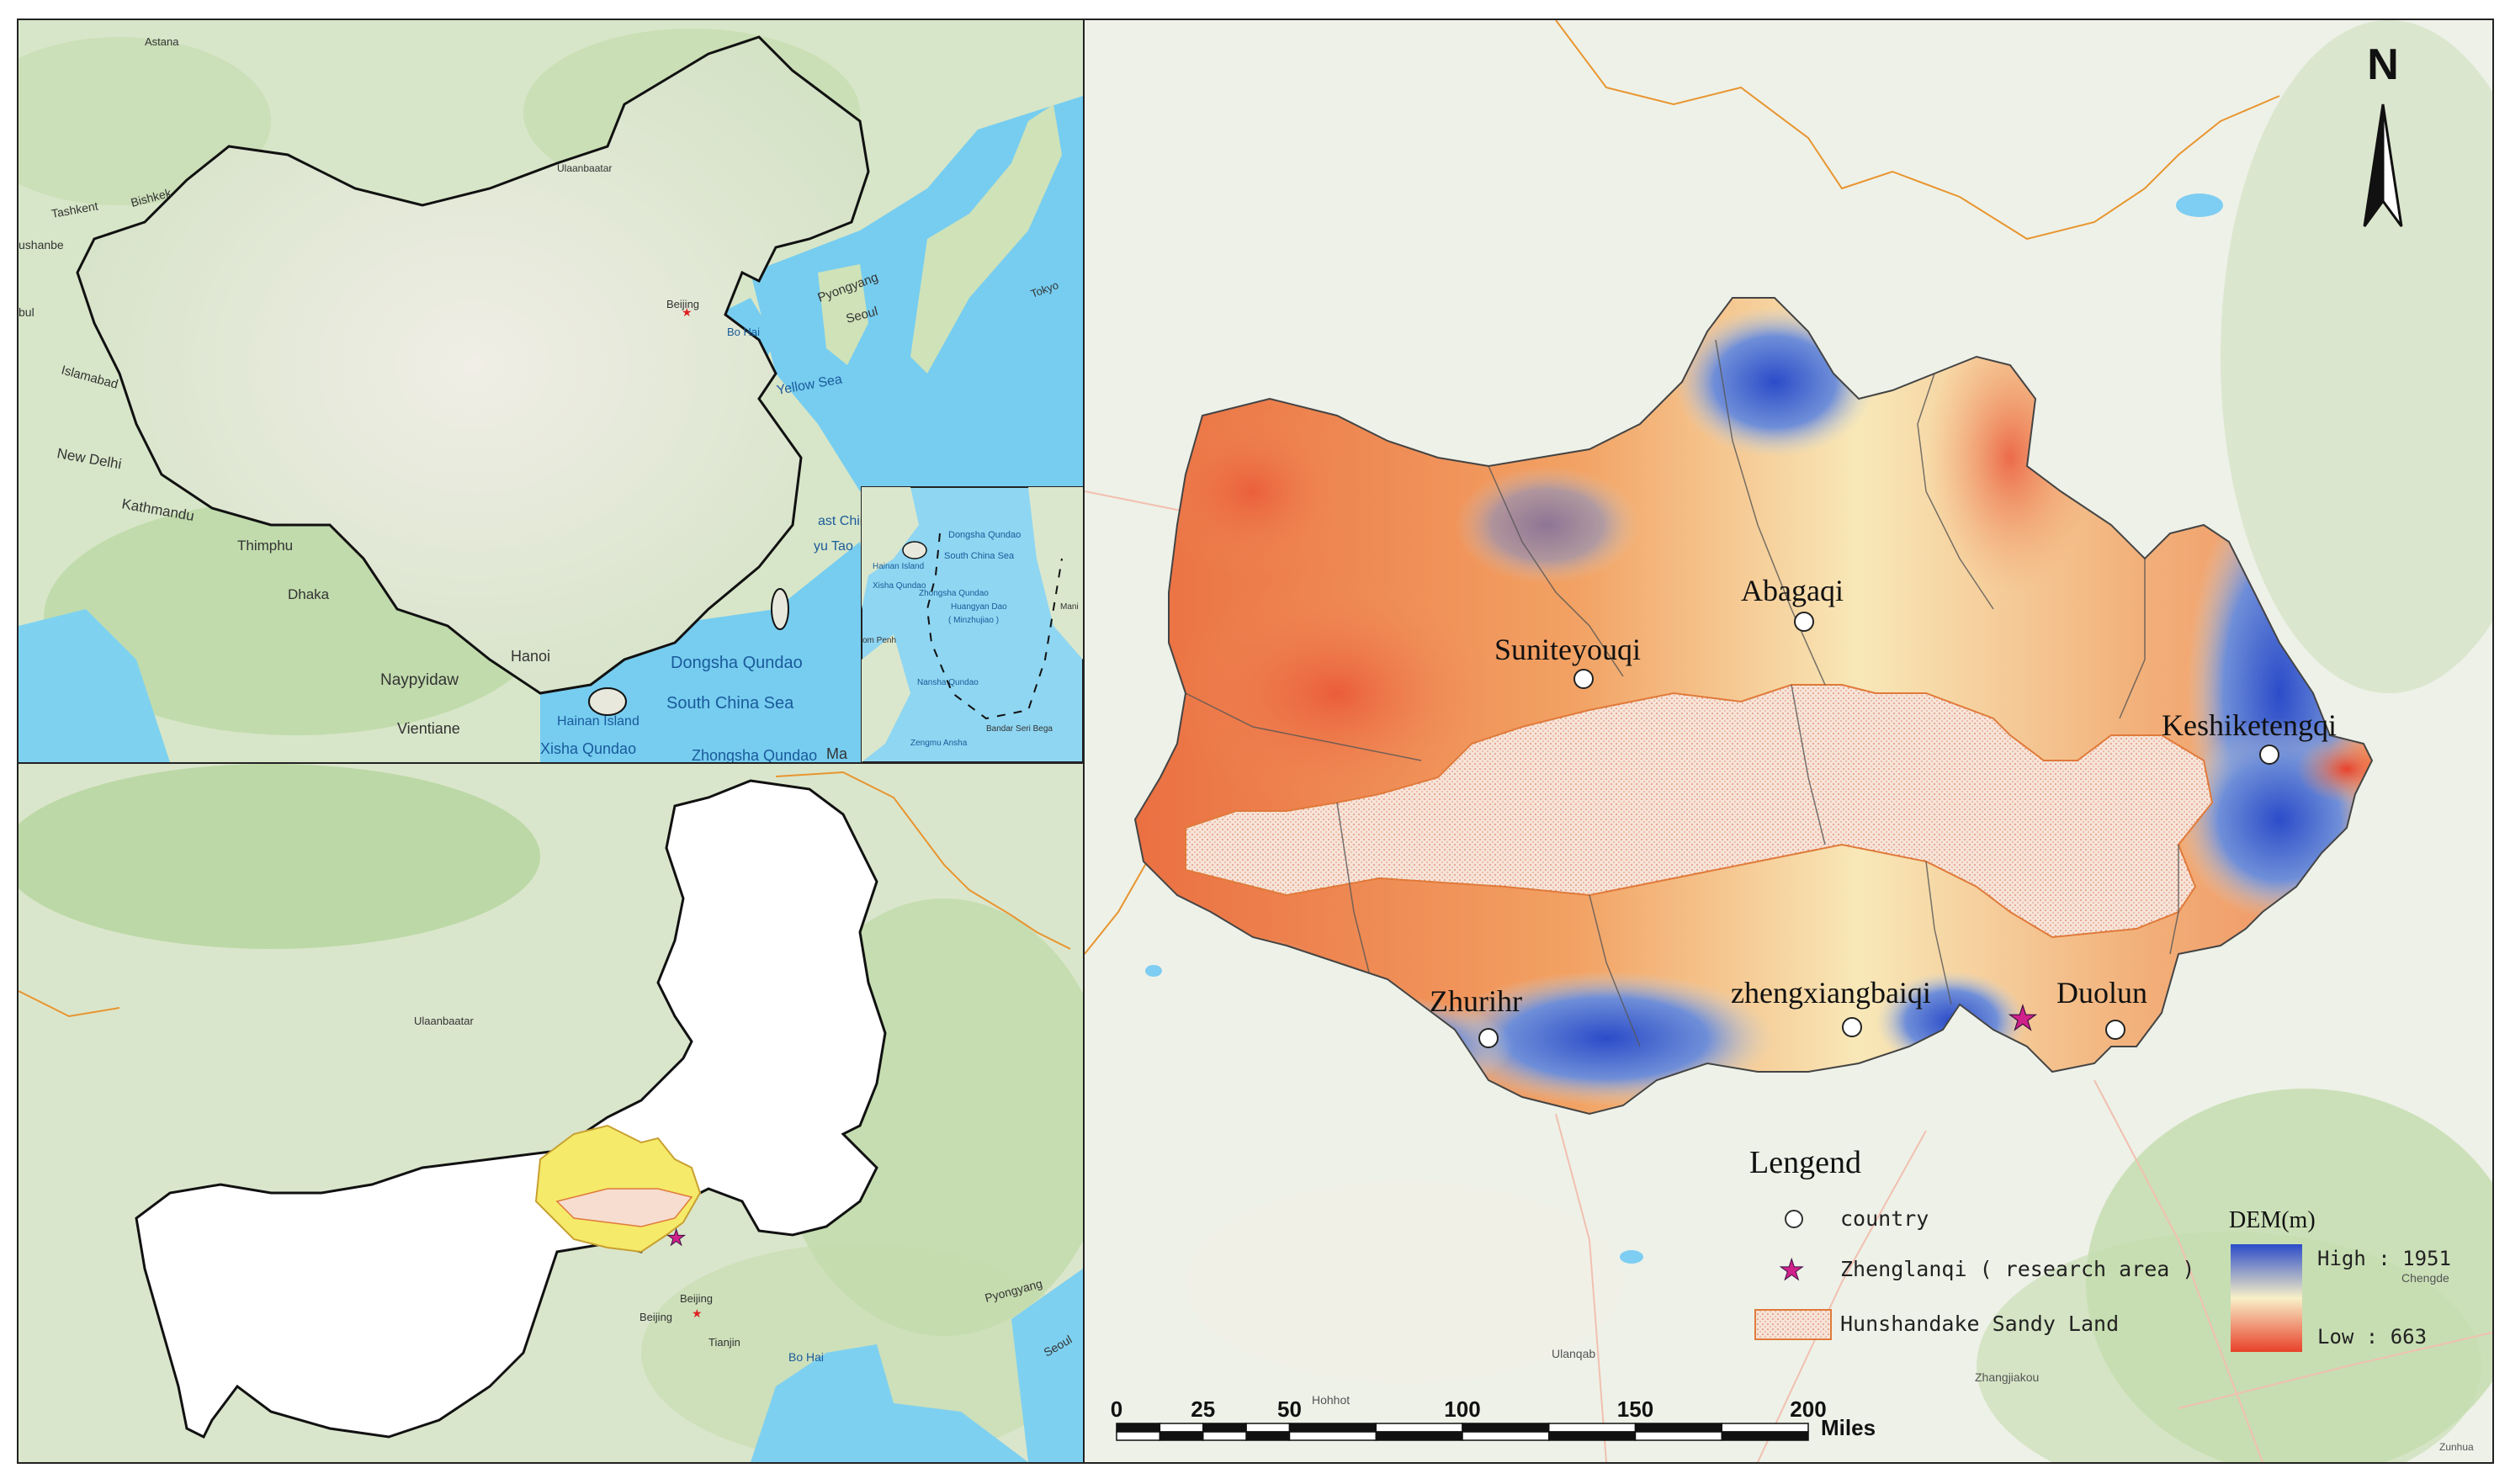 The height and width of the screenshot is (1484, 2510). I want to click on county-marker-abagaqi, so click(1804, 622).